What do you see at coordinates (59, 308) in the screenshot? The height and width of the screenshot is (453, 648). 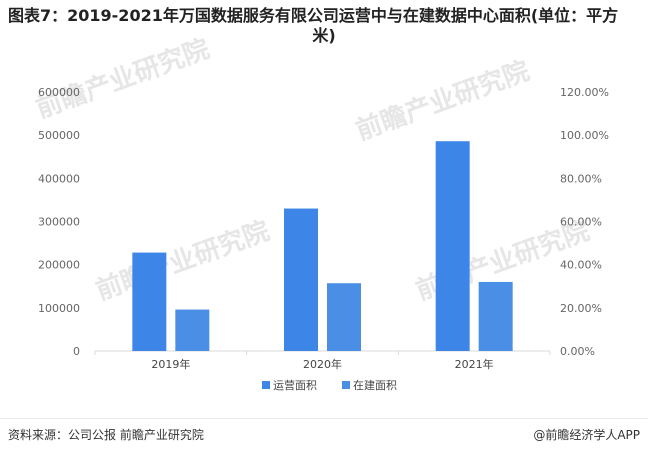 I see `y-tick-label: 100000` at bounding box center [59, 308].